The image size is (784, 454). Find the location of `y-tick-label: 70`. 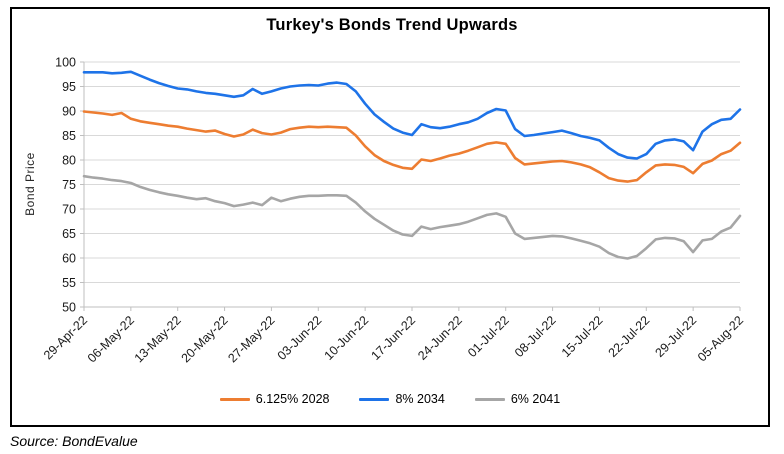

y-tick-label: 70 is located at coordinates (69, 210).